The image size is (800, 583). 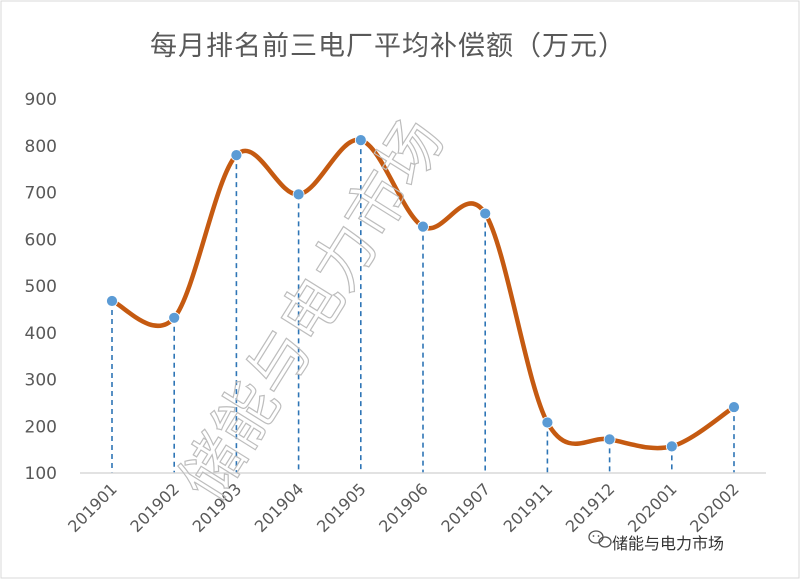 What do you see at coordinates (41, 100) in the screenshot?
I see `y-tick-label: 900` at bounding box center [41, 100].